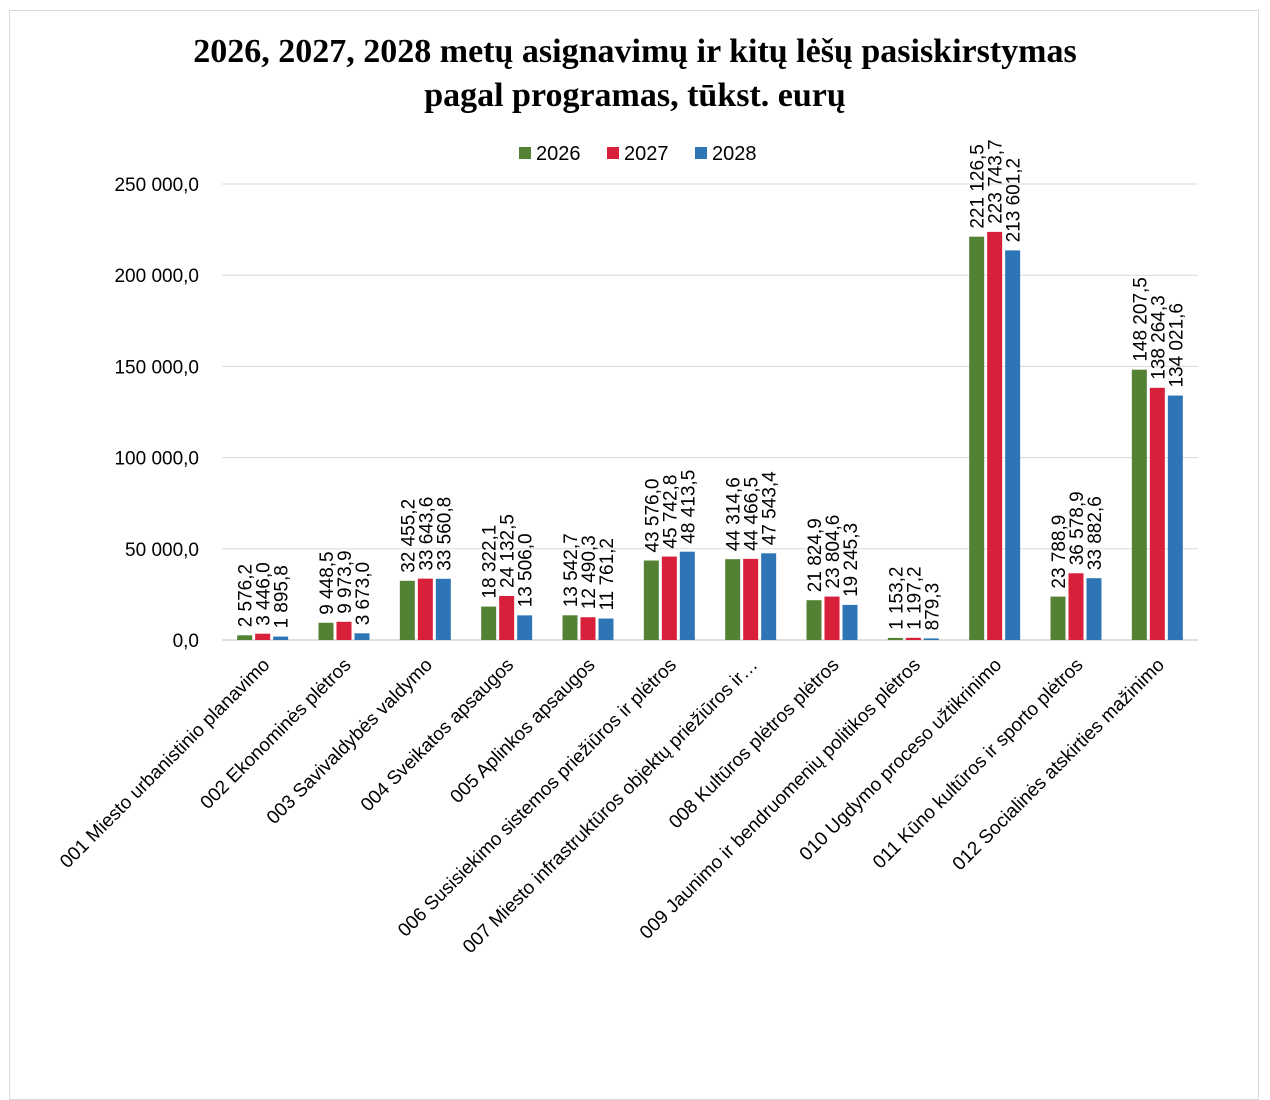 This screenshot has width=1270, height=1100. What do you see at coordinates (646, 154) in the screenshot?
I see `legend-label: 2027` at bounding box center [646, 154].